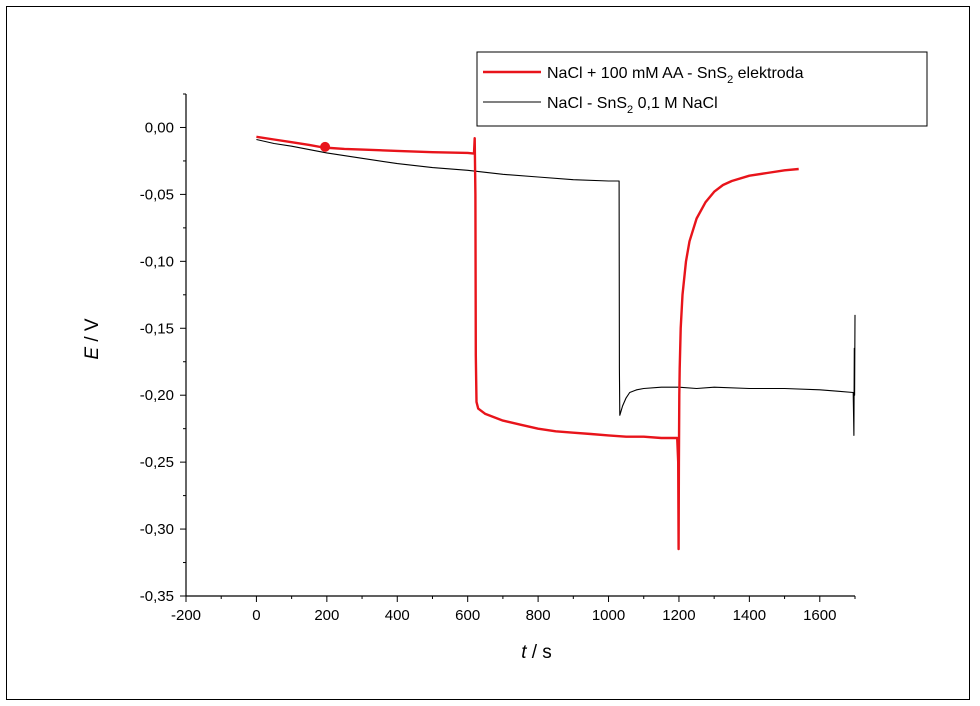  Describe the element at coordinates (256, 615) in the screenshot. I see `x-tick-label: 0` at that location.